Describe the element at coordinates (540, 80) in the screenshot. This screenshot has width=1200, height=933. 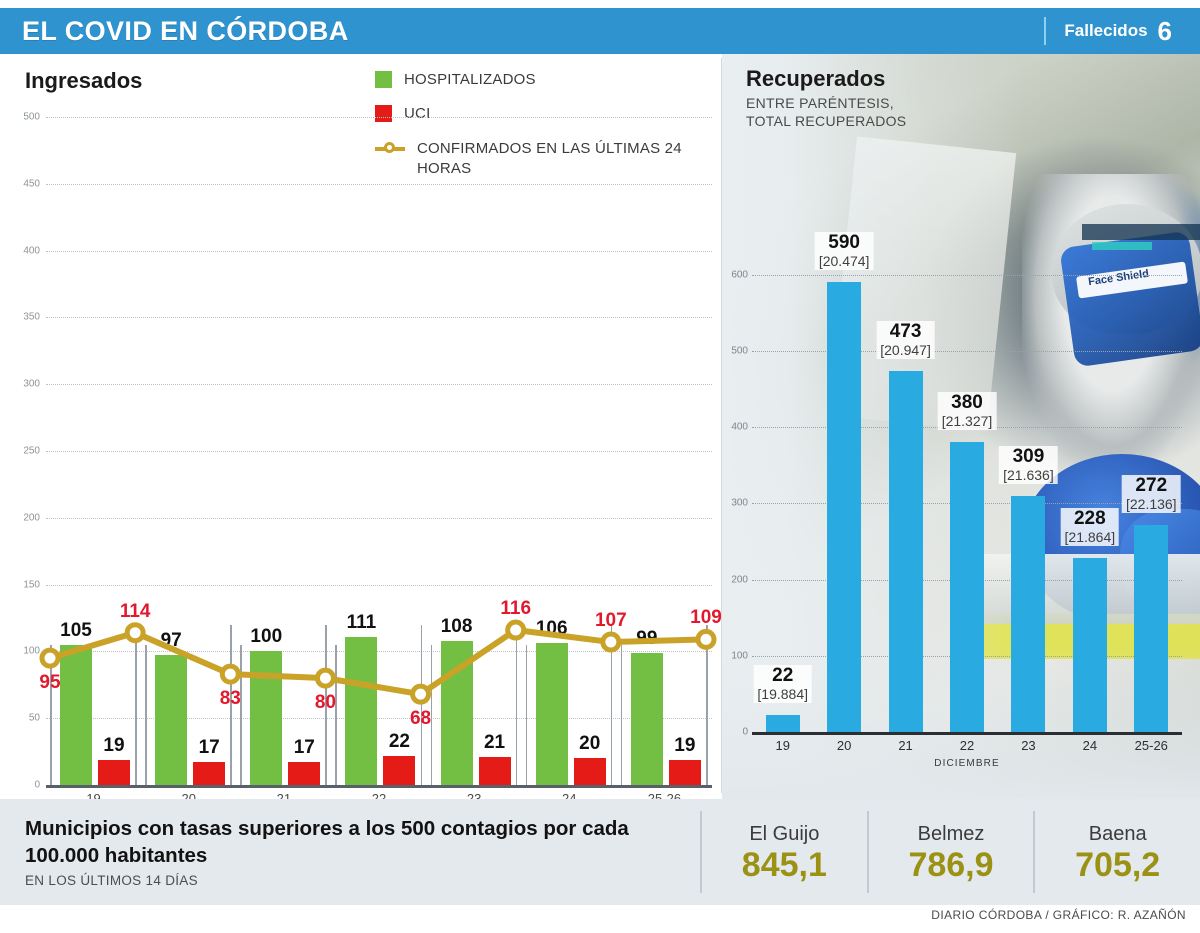
I see `legend-item-hospitalizados: HOSPITALIZADOS` at that location.